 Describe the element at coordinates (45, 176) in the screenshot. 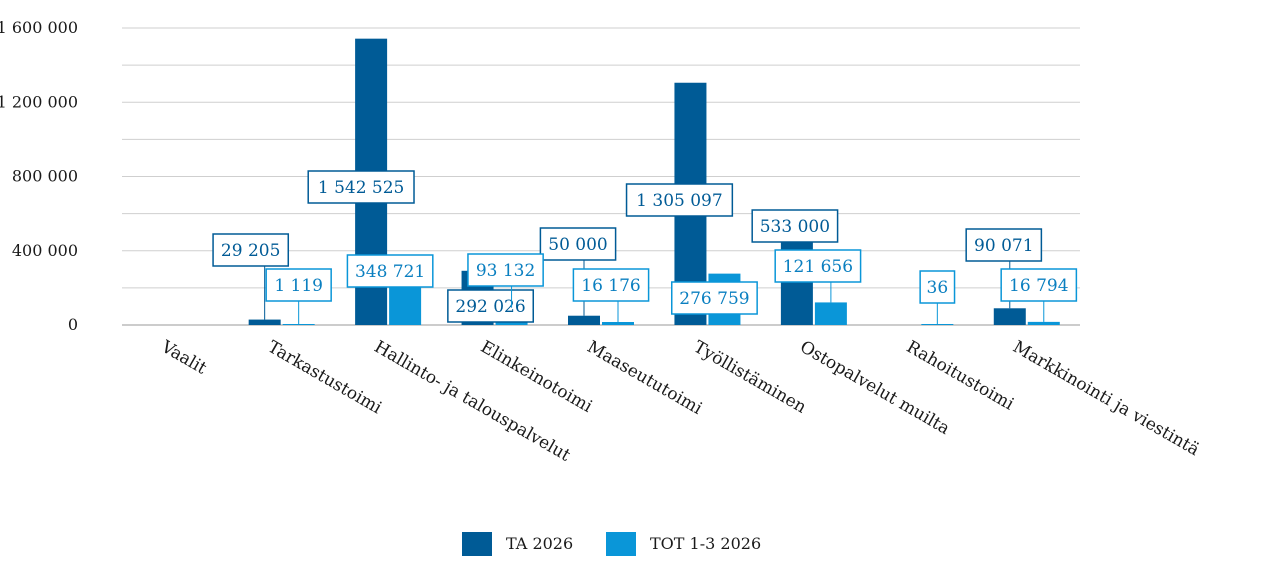

I see `y-tick-label: 800 000` at that location.